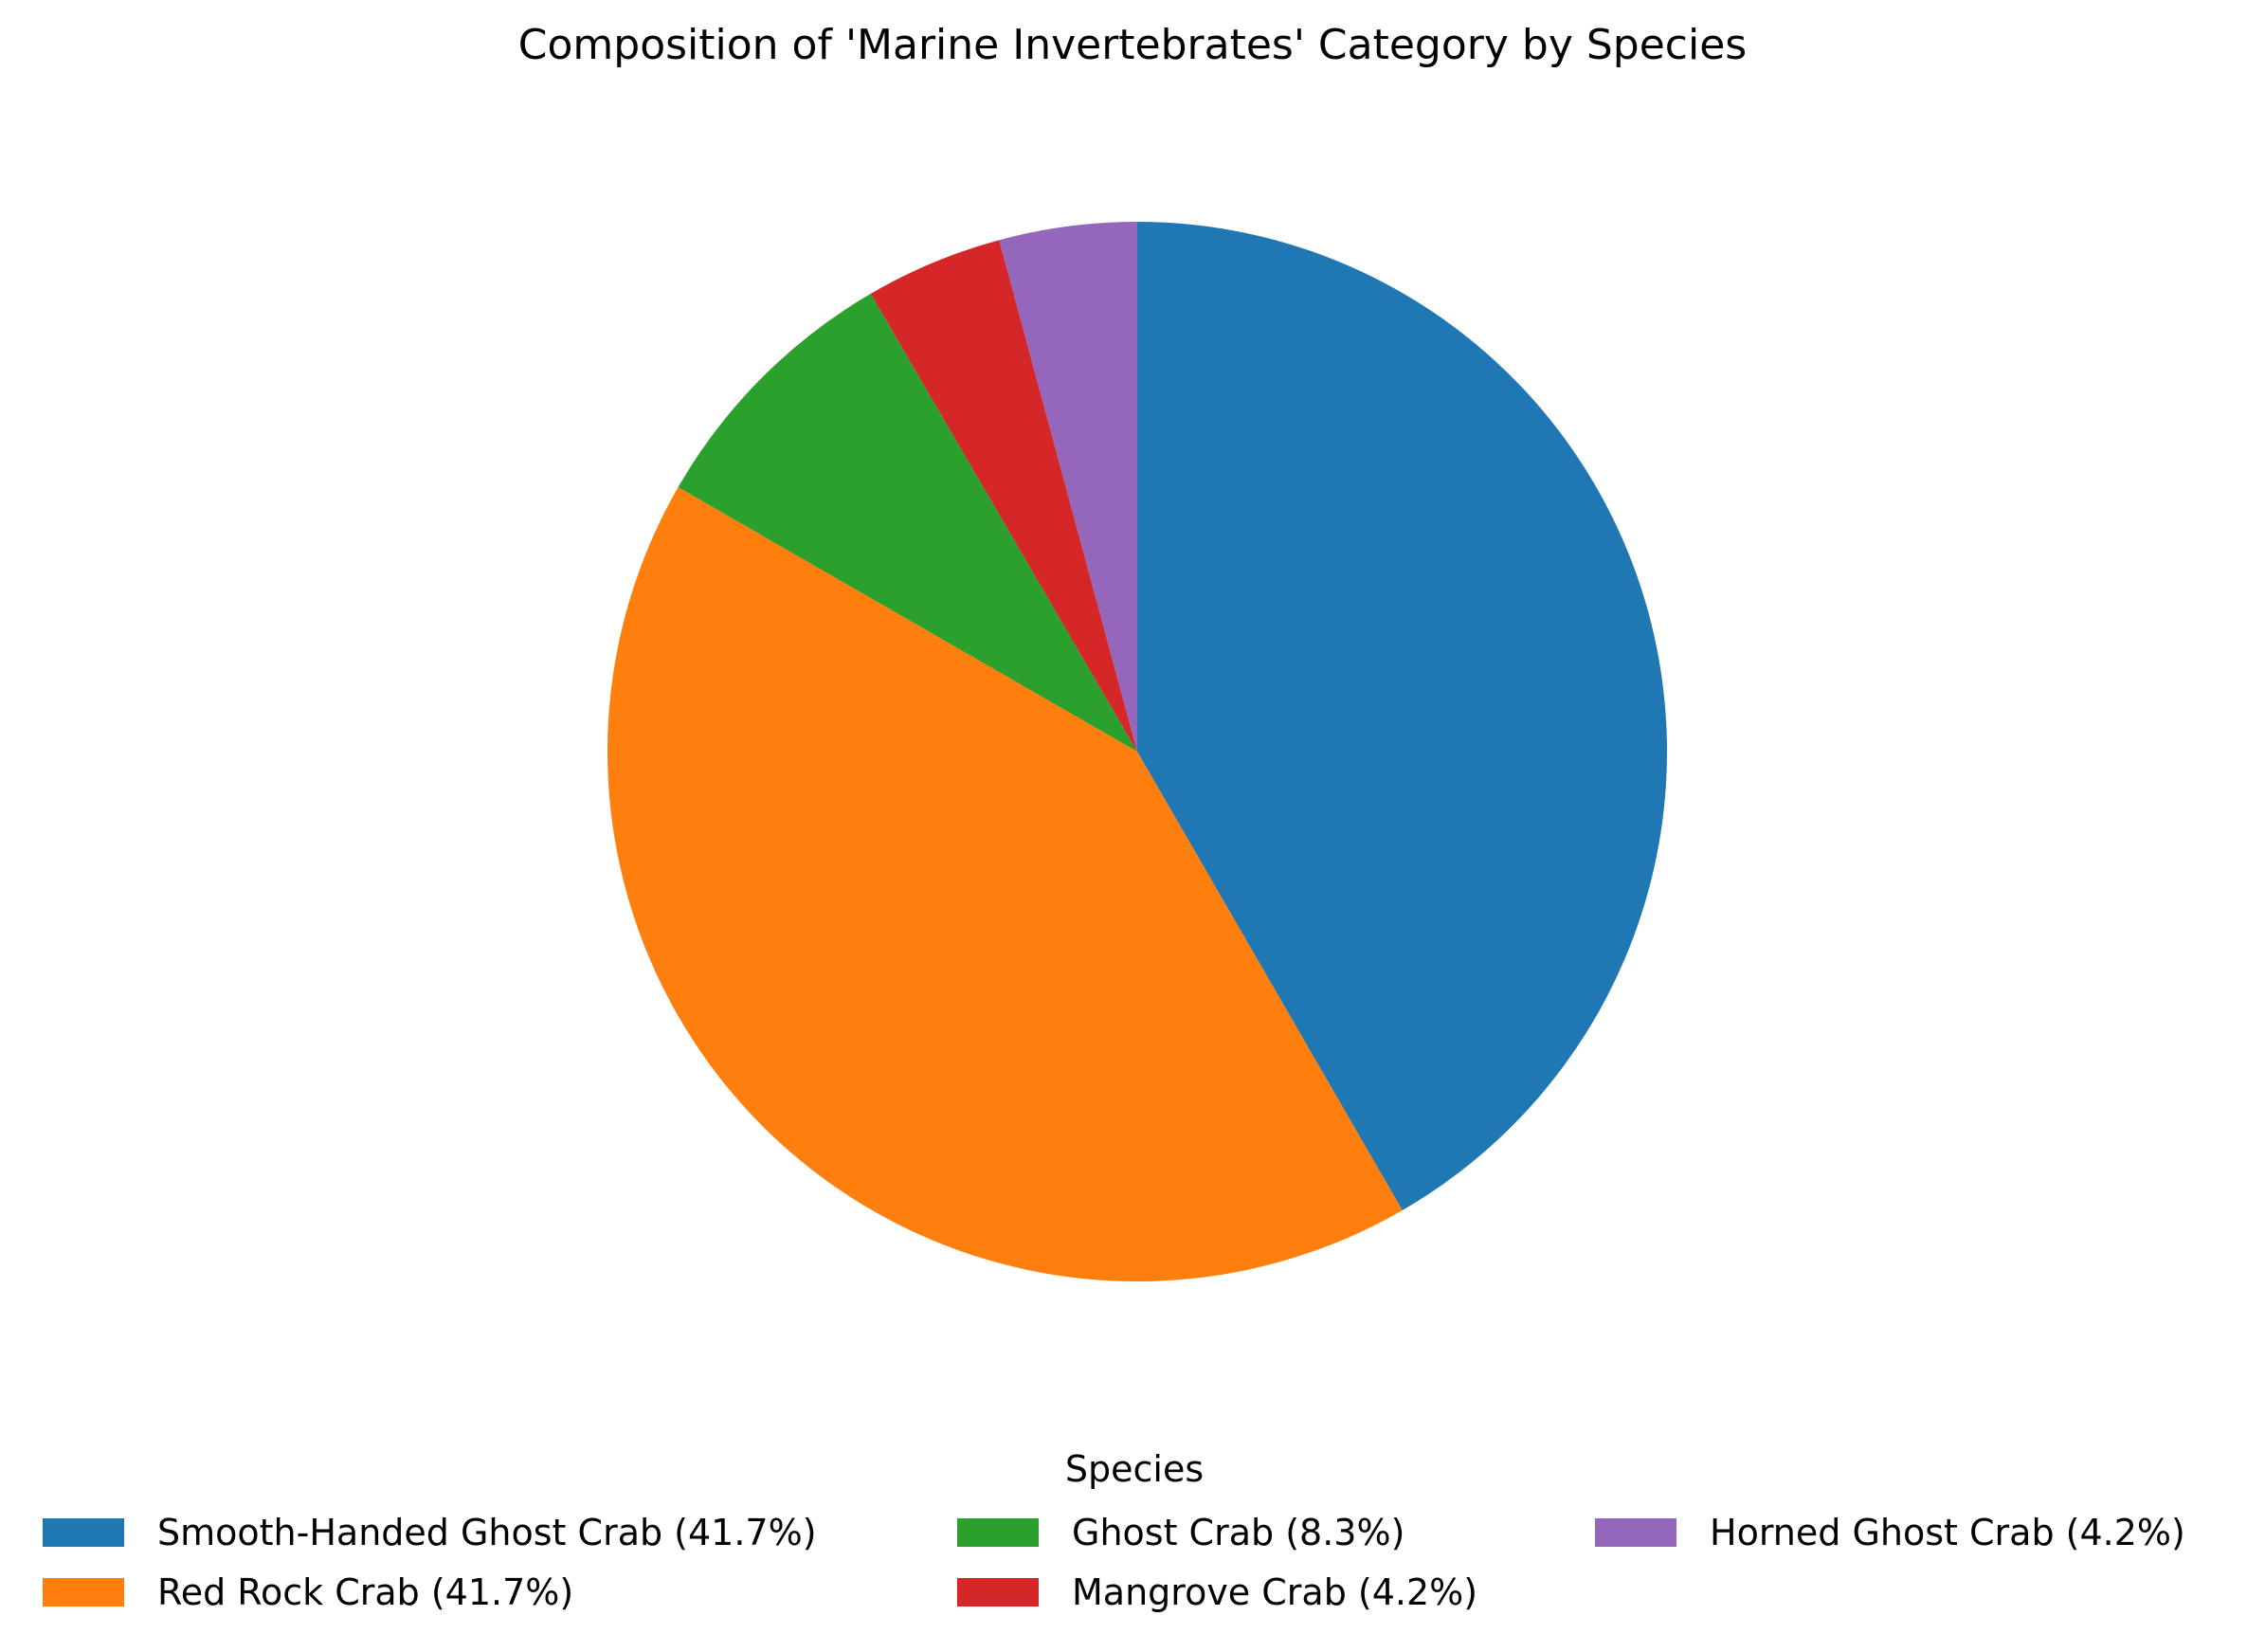  I want to click on legend-item-mangrove-crab: Mangrove Crab (4.2%), so click(1217, 1592).